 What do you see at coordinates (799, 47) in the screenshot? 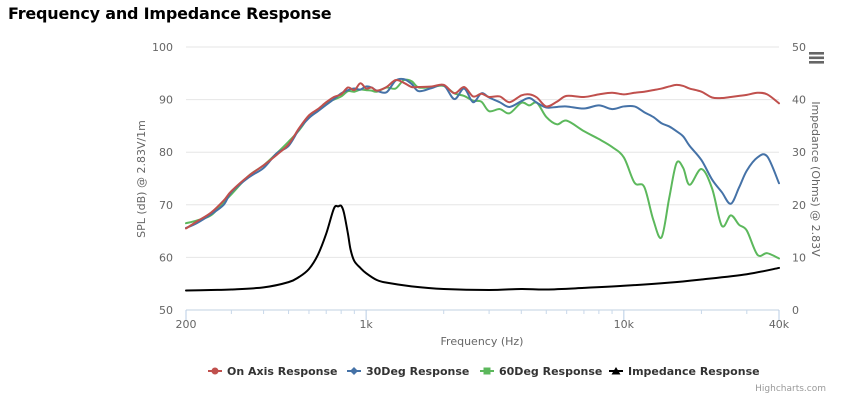
I see `y2-tick-label: 50` at bounding box center [799, 47].